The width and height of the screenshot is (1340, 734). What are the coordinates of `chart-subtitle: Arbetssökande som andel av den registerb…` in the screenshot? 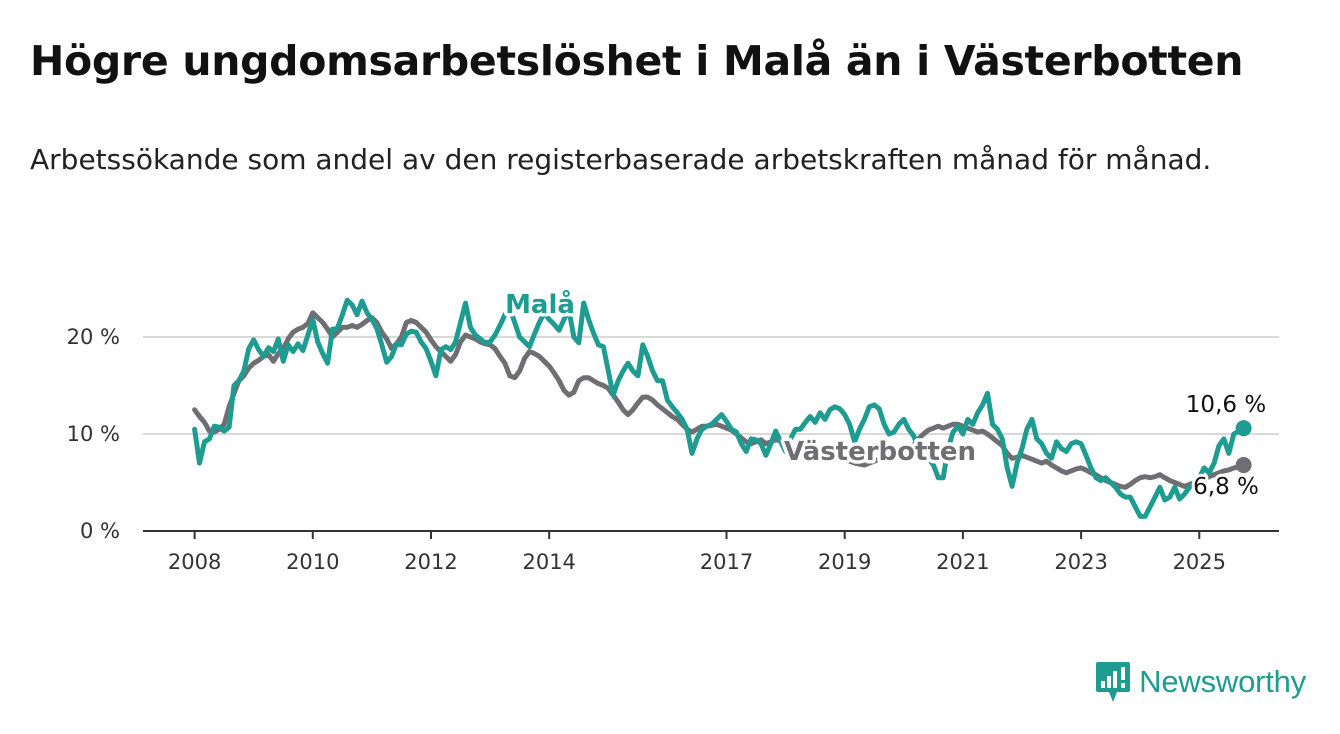 It's located at (621, 159).